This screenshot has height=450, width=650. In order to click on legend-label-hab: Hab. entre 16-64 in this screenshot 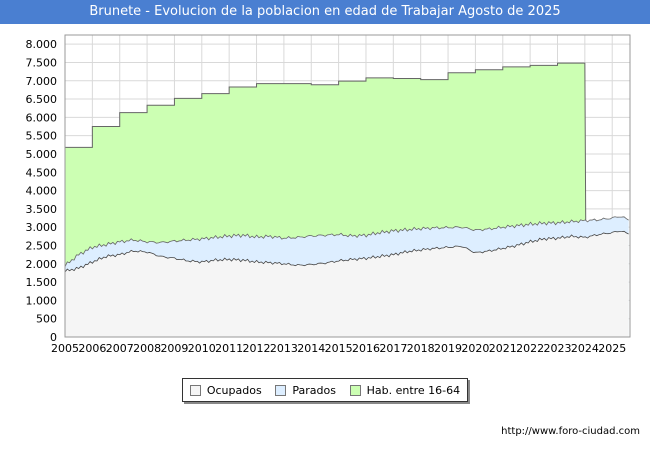, I will do `click(413, 390)`.